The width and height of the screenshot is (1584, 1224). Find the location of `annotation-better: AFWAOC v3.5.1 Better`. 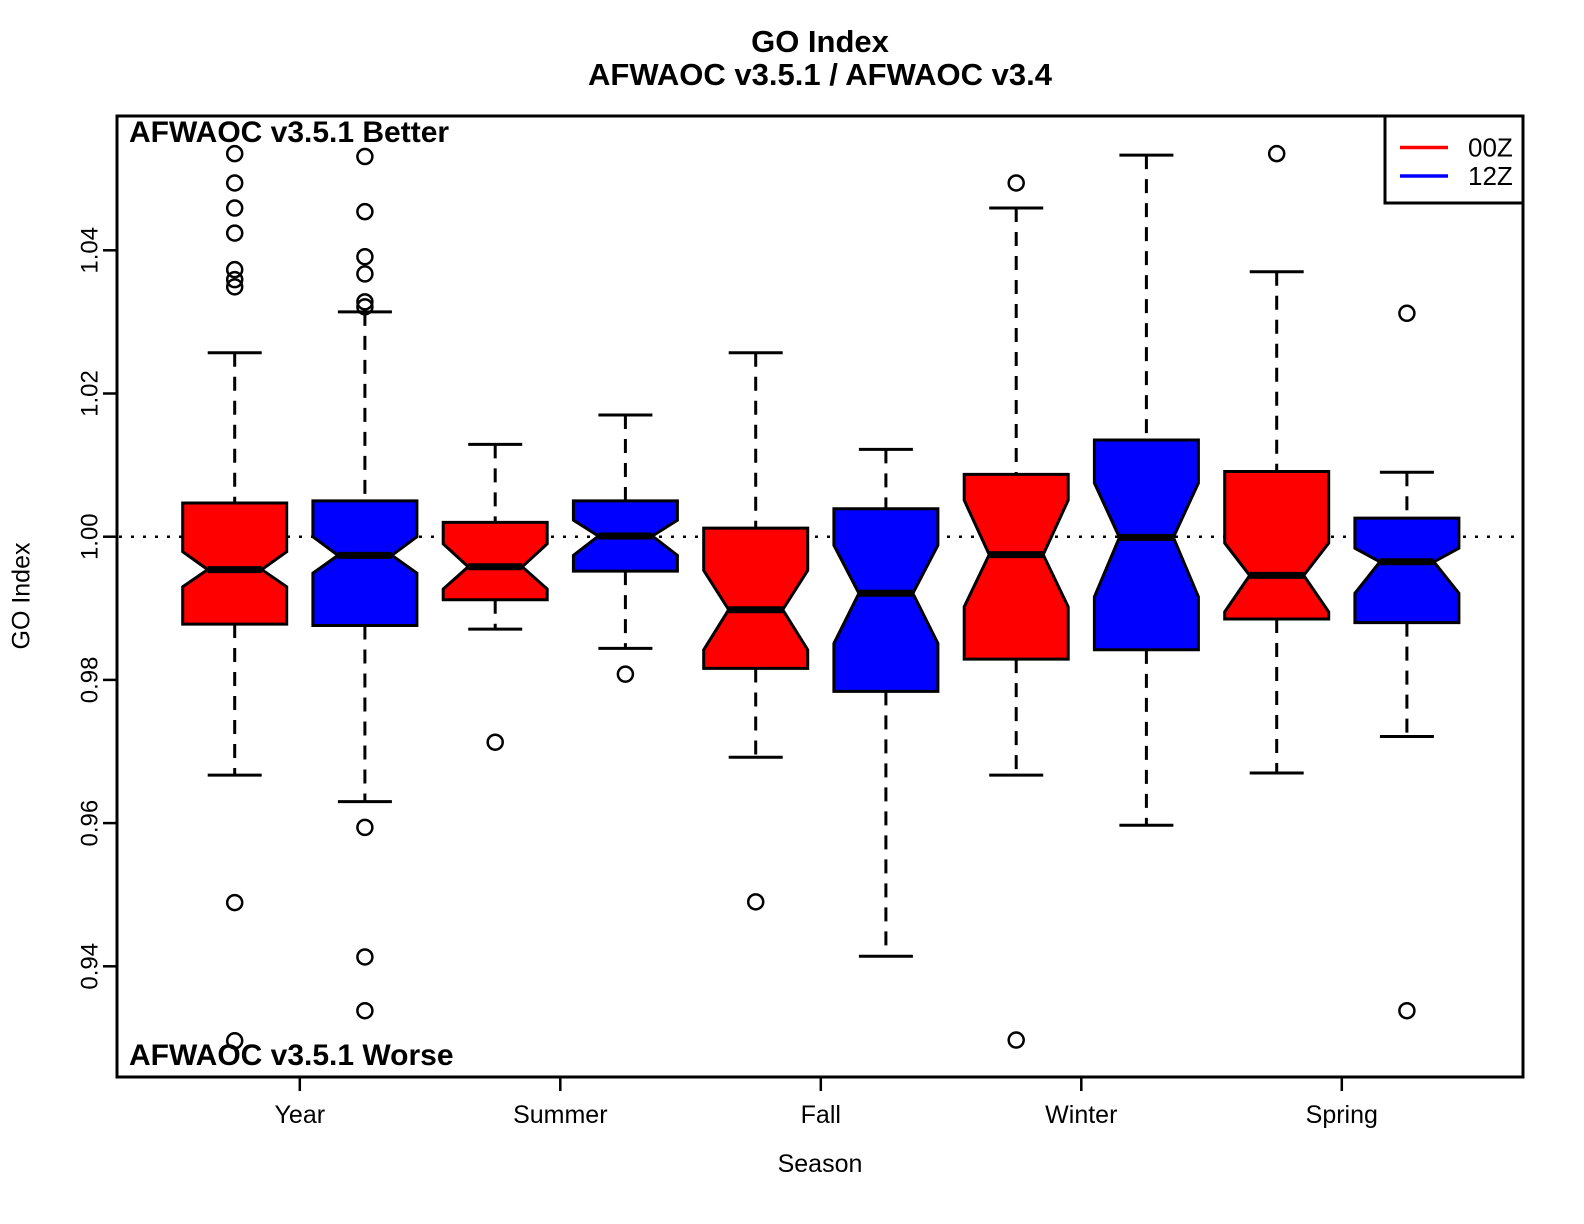

annotation-better: AFWAOC v3.5.1 Better is located at coordinates (289, 132).